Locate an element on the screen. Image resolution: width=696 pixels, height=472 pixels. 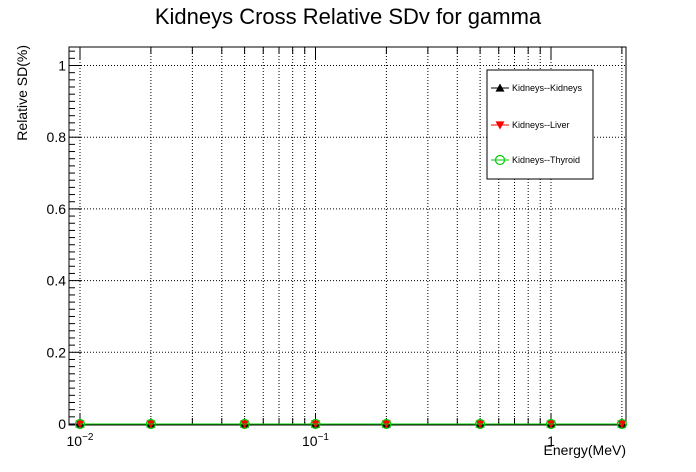
y-tick-label: 0.4 is located at coordinates (57, 281).